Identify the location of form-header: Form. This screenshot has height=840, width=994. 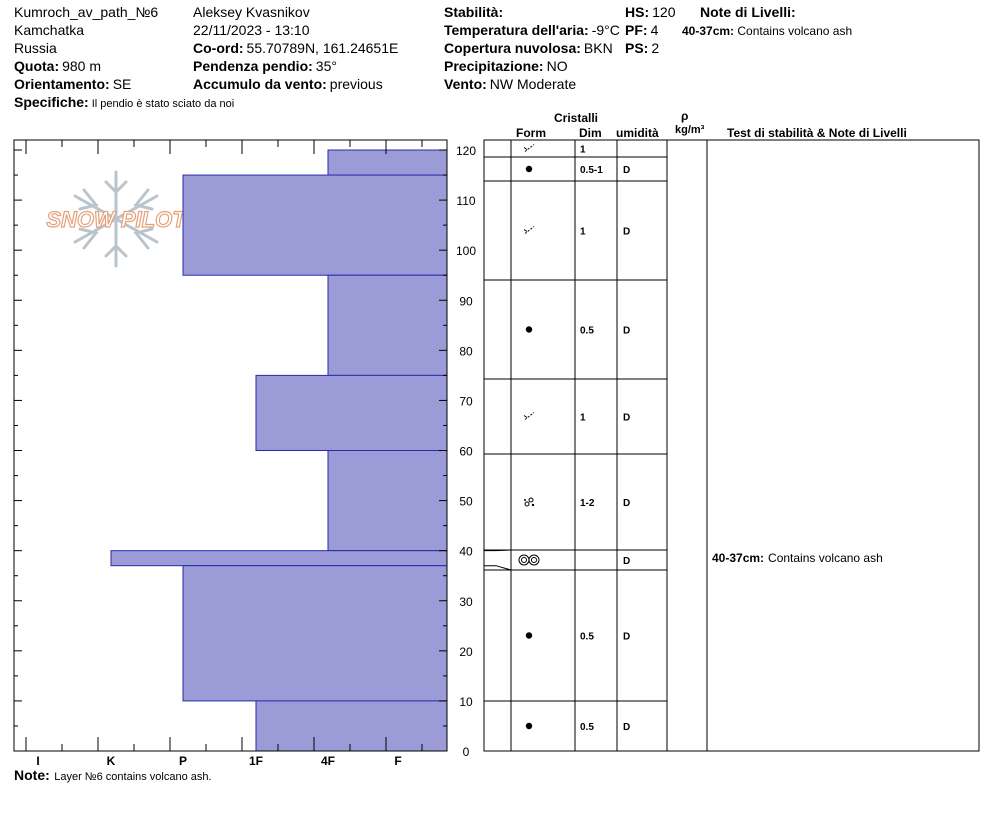
(531, 133).